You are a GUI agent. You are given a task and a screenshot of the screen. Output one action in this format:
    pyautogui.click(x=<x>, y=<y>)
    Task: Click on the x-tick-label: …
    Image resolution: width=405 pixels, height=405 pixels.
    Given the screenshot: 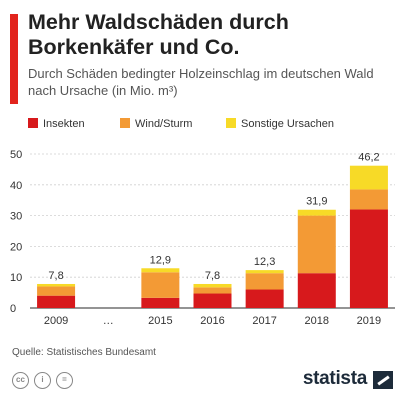 What is the action you would take?
    pyautogui.click(x=108, y=321)
    